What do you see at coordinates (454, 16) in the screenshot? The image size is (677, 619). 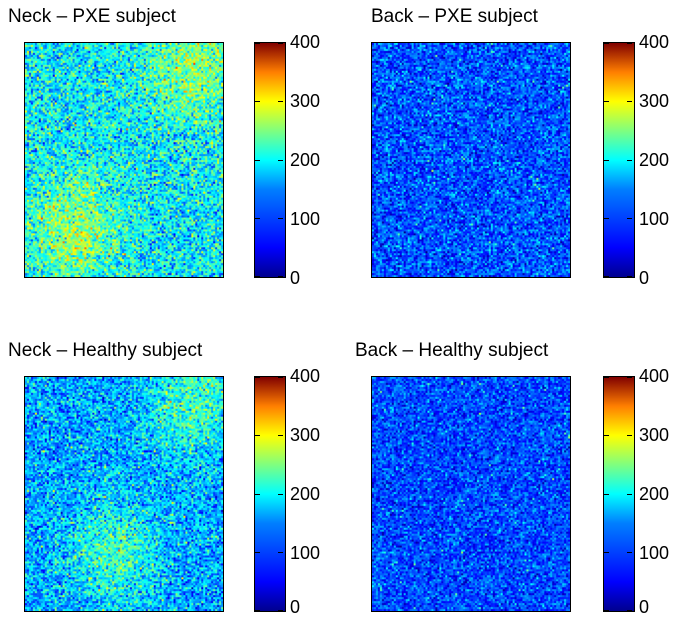 I see `panel-title: Back – PXE subject` at bounding box center [454, 16].